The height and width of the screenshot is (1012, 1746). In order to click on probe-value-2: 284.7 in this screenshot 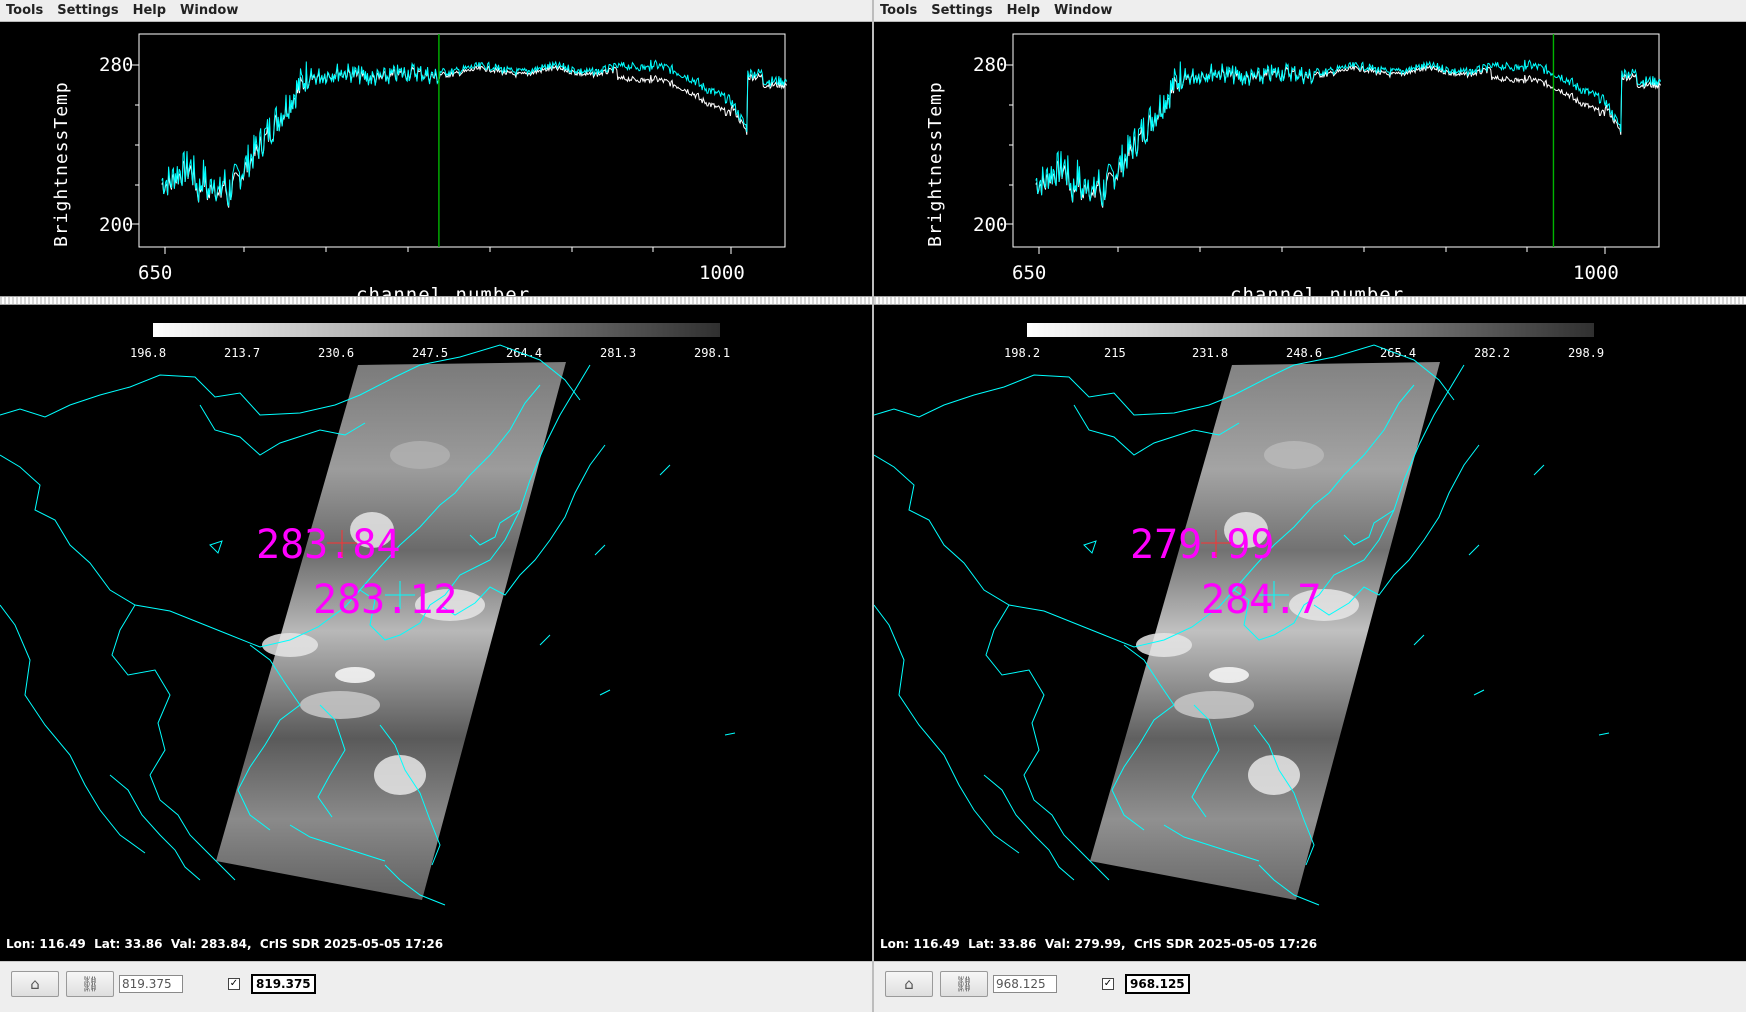, I will do `click(1261, 600)`.